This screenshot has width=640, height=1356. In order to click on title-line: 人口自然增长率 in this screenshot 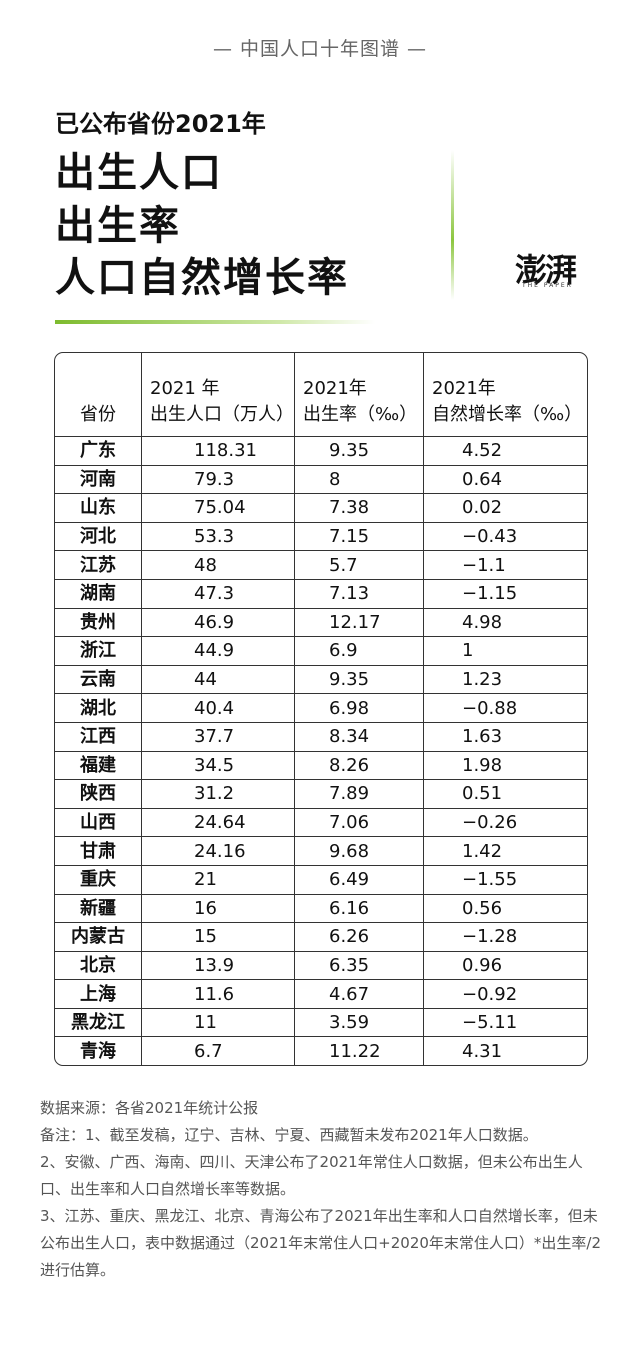, I will do `click(202, 278)`.